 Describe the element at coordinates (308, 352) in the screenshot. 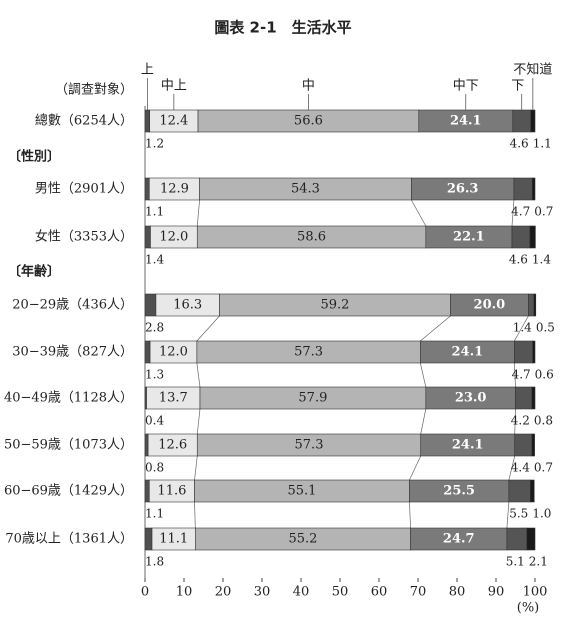

I see `value-label: 57.3` at that location.